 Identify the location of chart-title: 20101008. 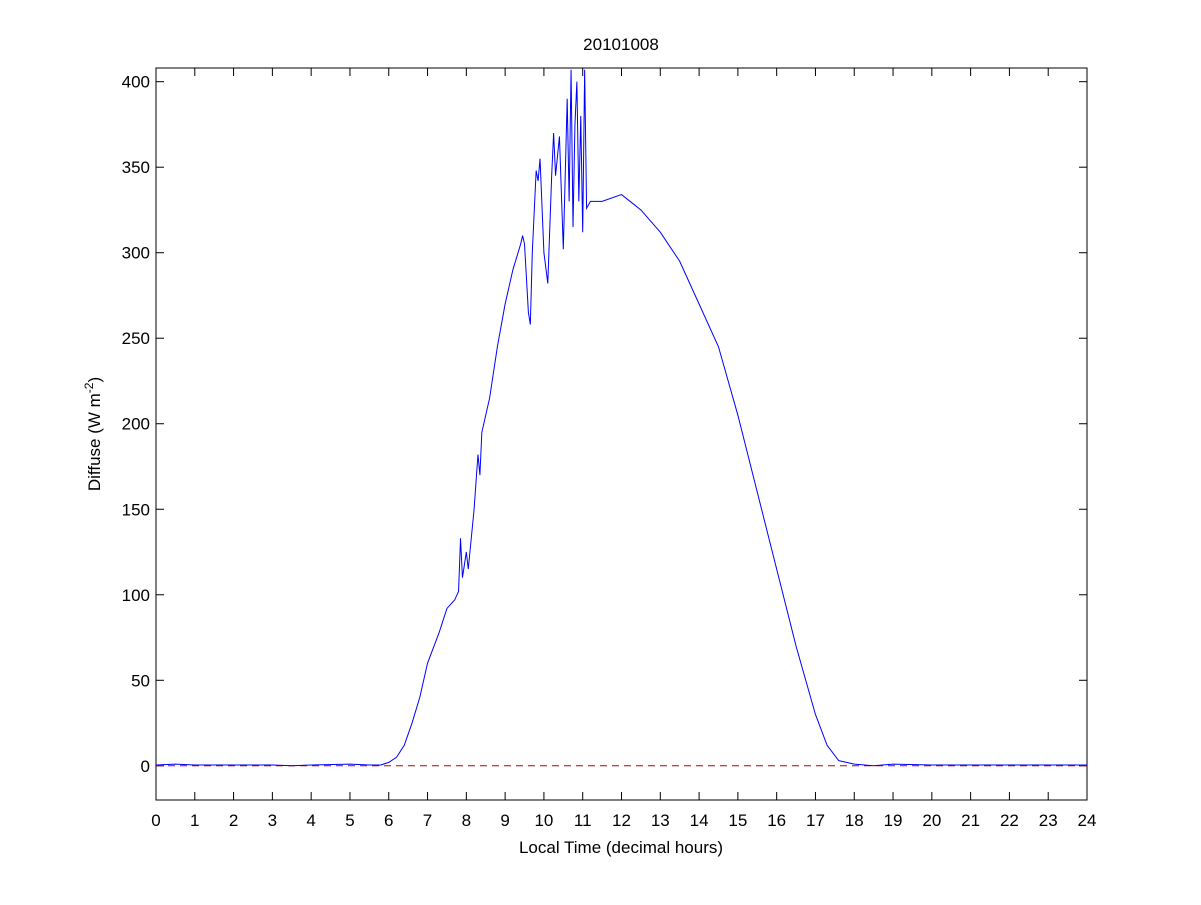
(621, 44).